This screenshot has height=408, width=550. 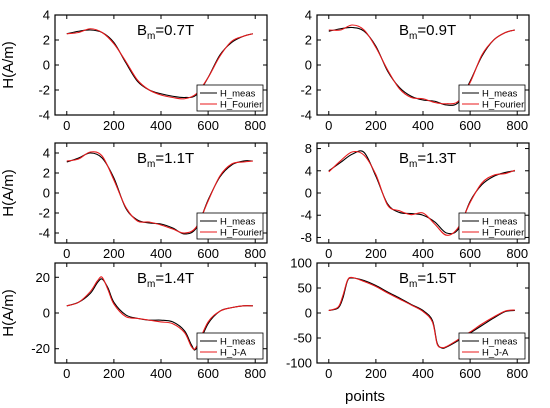 I want to click on field-annotation: Bm=0.9T, so click(x=427, y=32).